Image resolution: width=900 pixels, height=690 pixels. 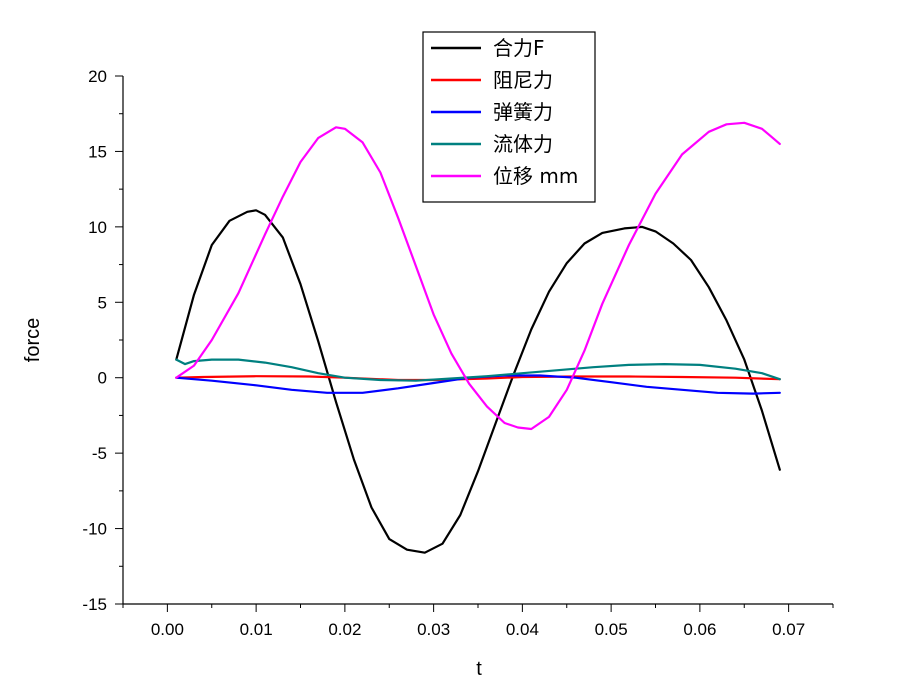 I want to click on y-tick-label: 0, so click(x=102, y=378).